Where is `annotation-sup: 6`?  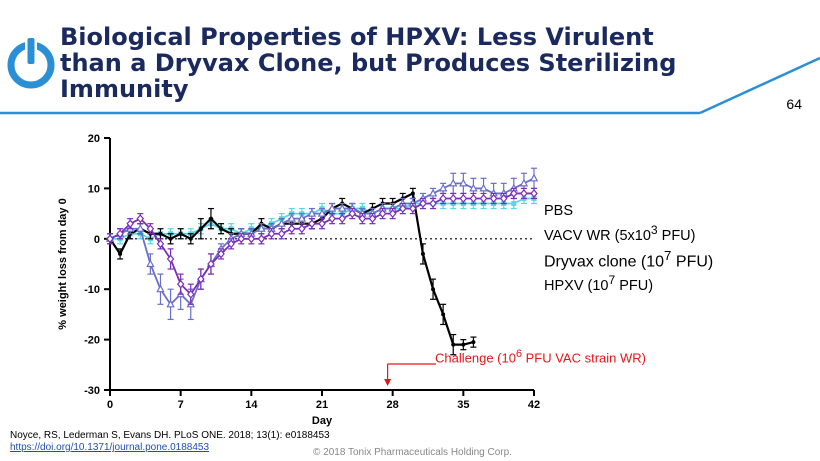
annotation-sup: 6 is located at coordinates (518, 354).